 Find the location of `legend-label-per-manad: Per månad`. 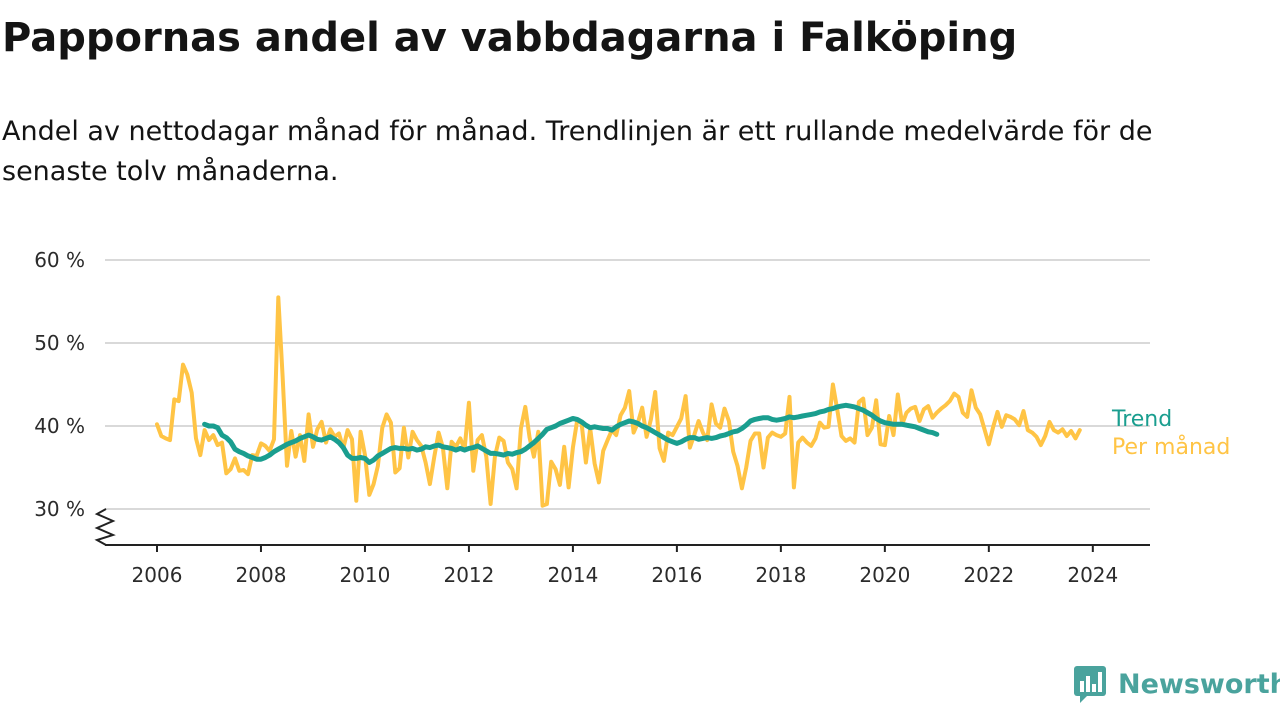

legend-label-per-manad: Per månad is located at coordinates (1171, 447).